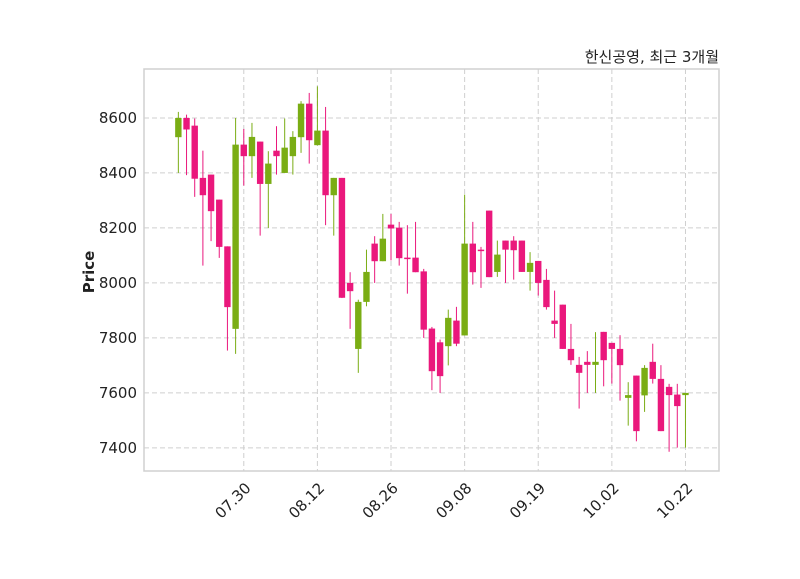 The image size is (800, 579). I want to click on x-tick-label: 07.30, so click(233, 500).